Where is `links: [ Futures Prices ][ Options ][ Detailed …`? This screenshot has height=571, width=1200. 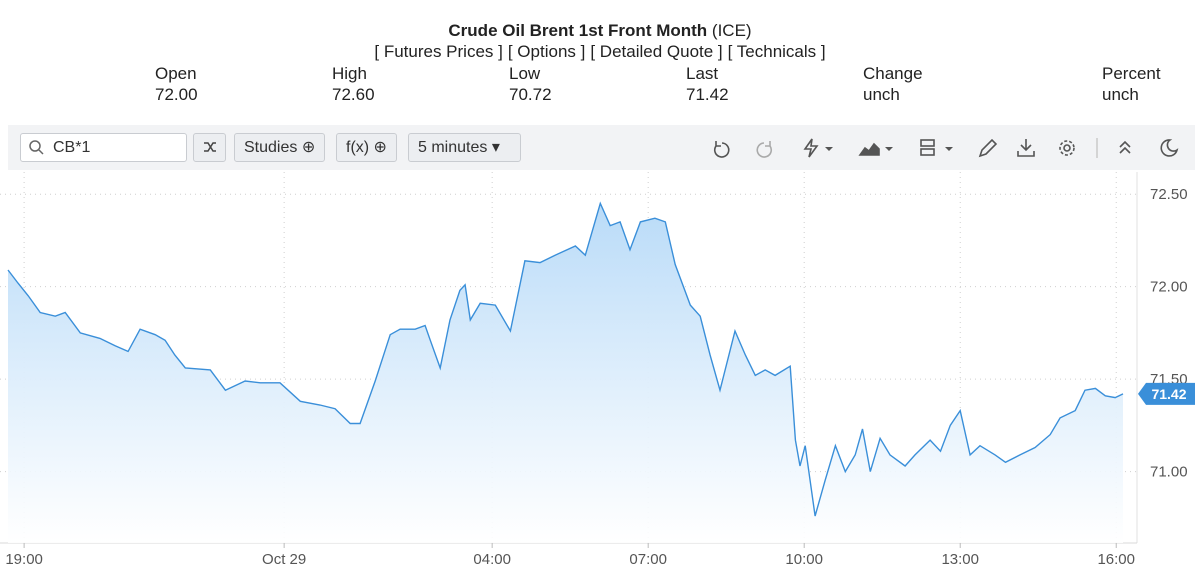 links: [ Futures Prices ][ Options ][ Detailed … is located at coordinates (600, 51).